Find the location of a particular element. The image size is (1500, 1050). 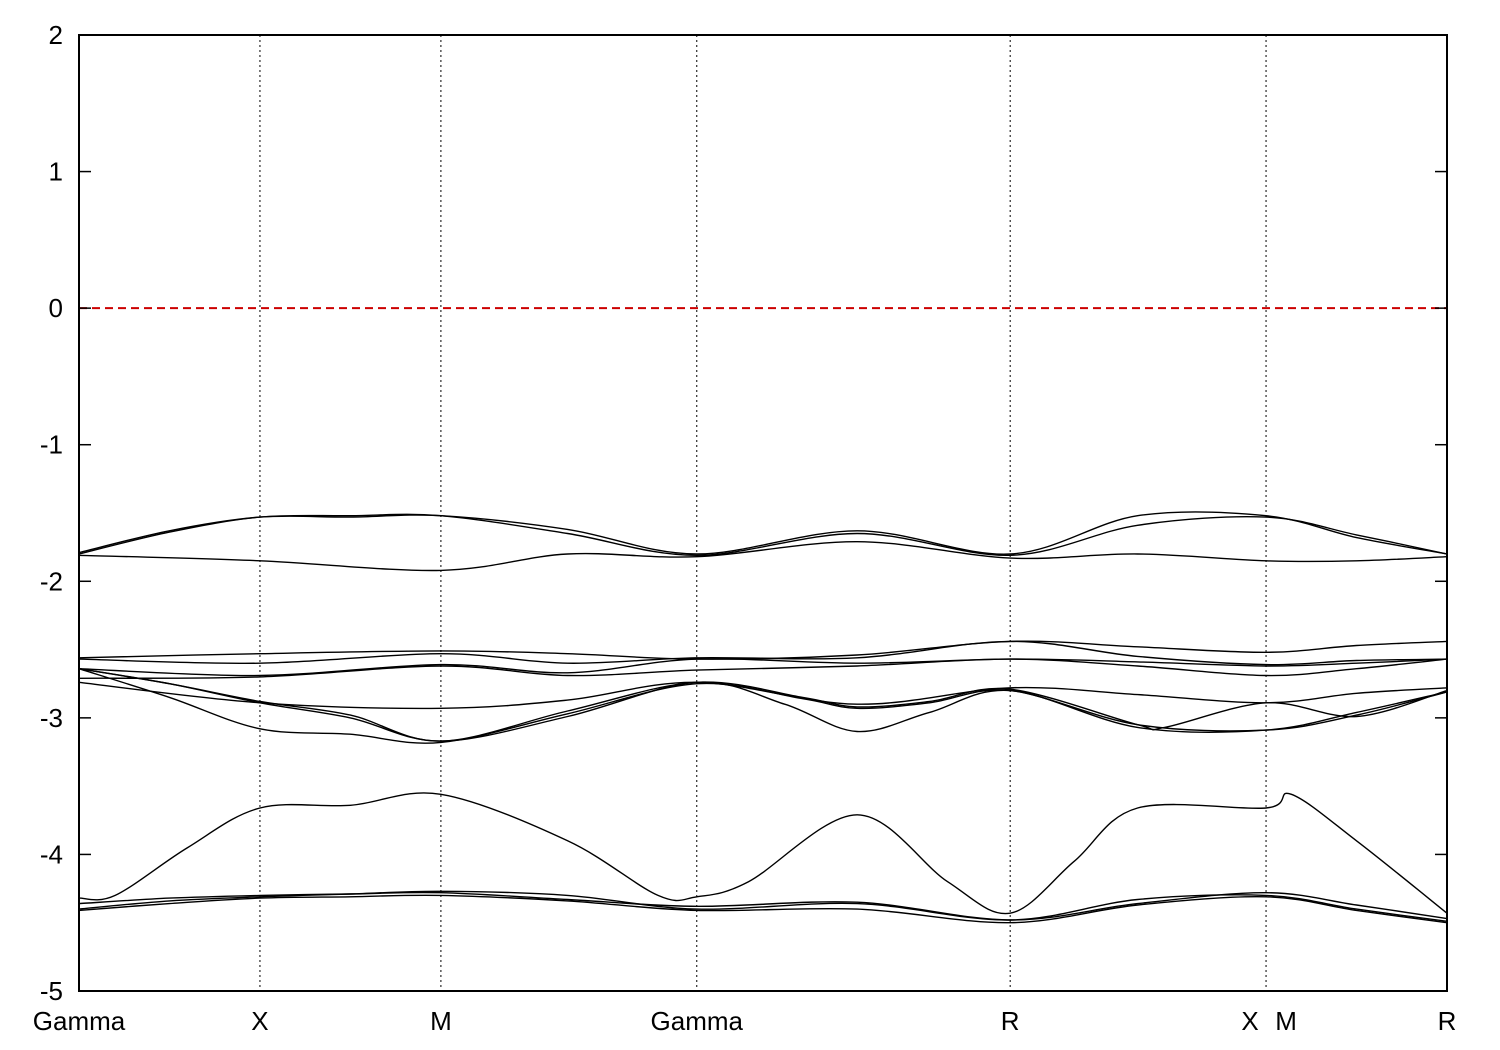

y-tick-label: -5 is located at coordinates (51, 991).